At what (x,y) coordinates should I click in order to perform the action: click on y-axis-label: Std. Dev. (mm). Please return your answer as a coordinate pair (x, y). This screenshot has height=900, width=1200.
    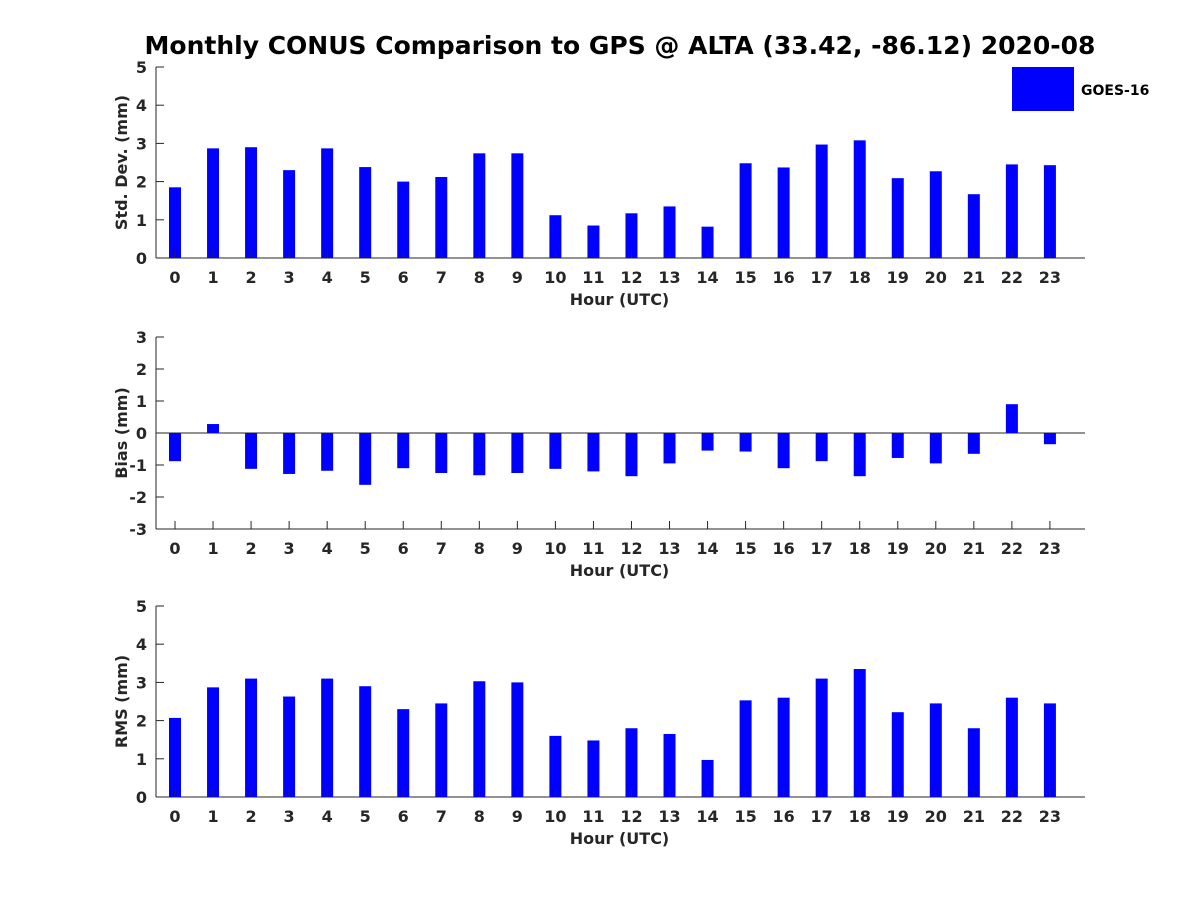
    Looking at the image, I should click on (121, 162).